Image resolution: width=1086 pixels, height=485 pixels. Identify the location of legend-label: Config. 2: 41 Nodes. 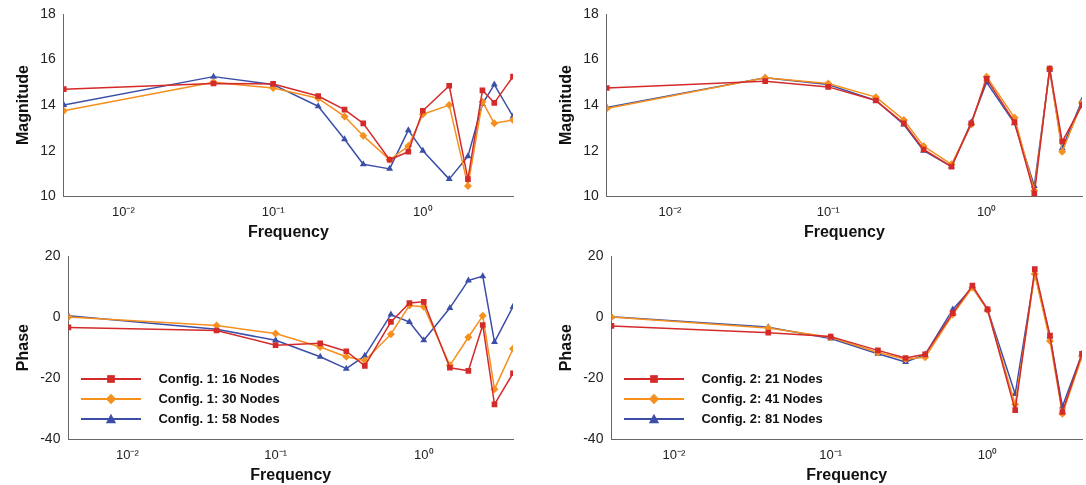
(762, 399).